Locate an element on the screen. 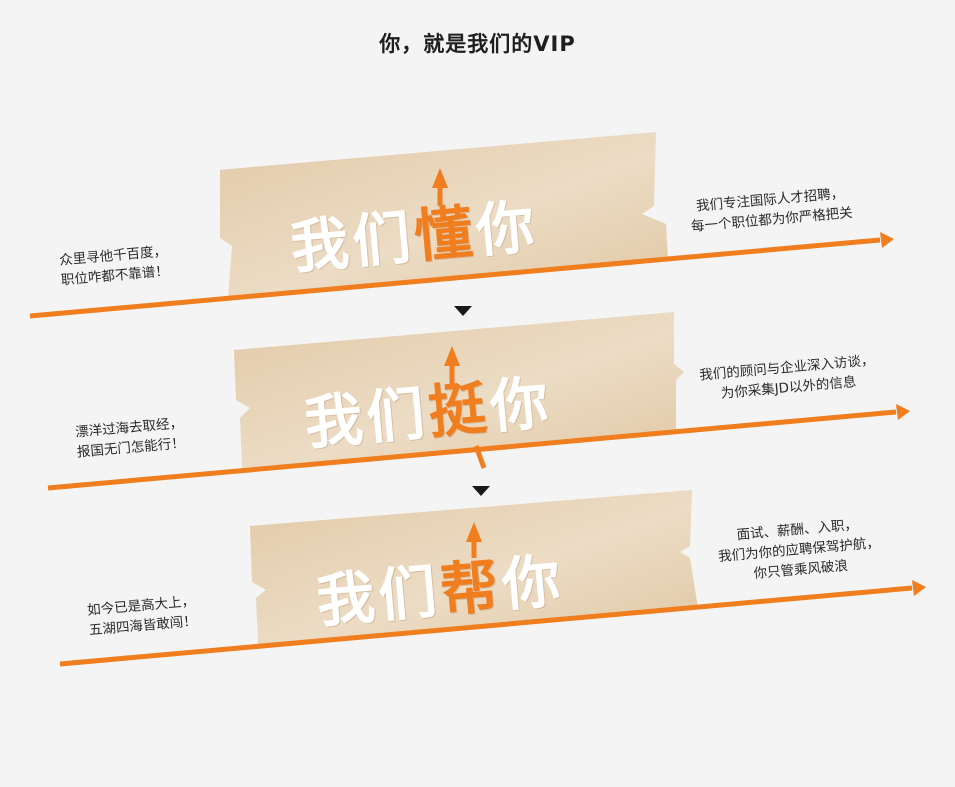 This screenshot has height=787, width=955. page-title: 你，就是我们的VIP is located at coordinates (477, 44).